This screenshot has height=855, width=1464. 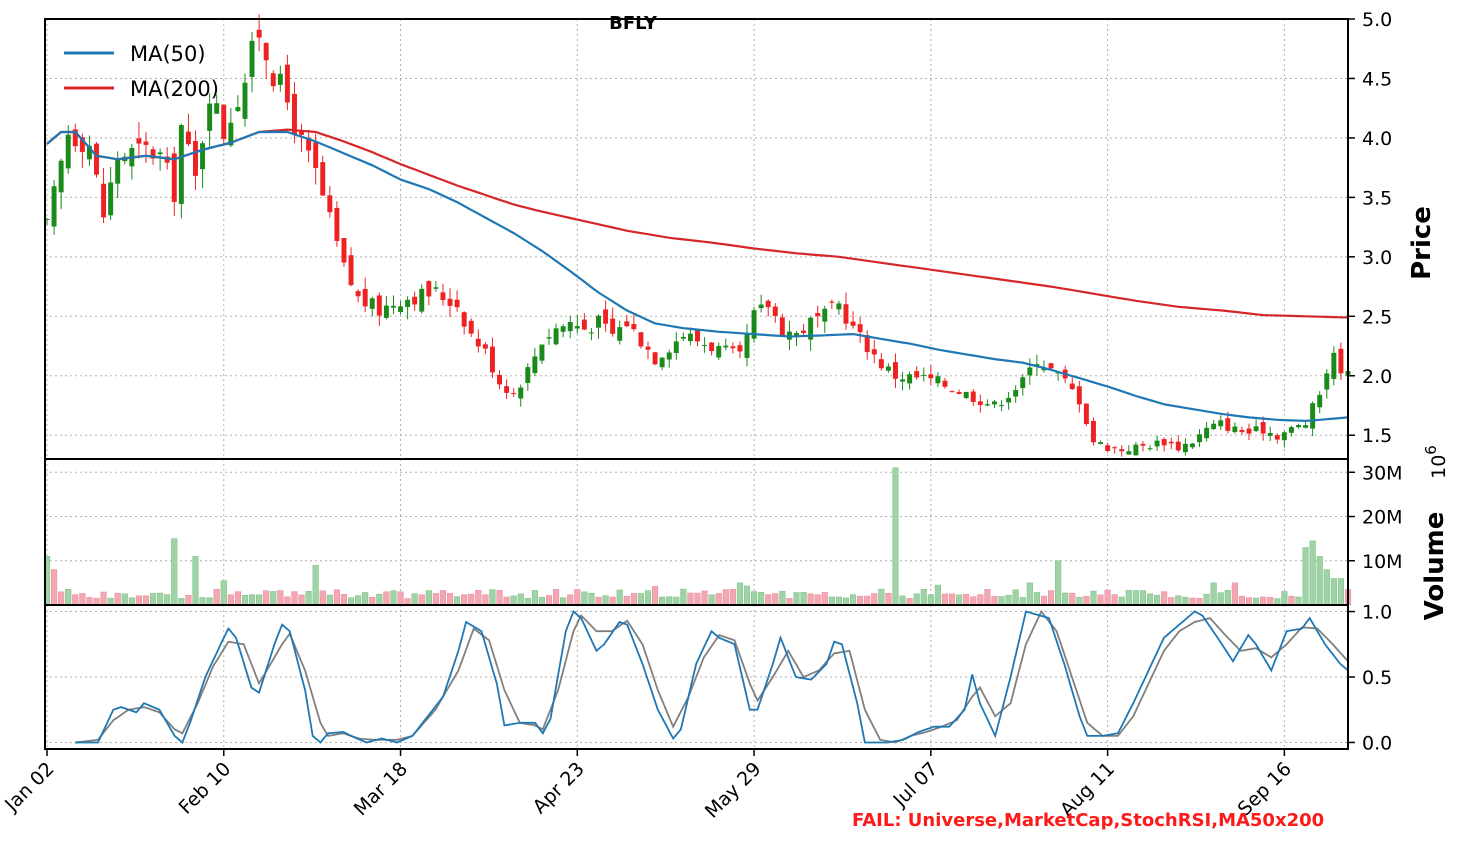 What do you see at coordinates (1377, 613) in the screenshot?
I see `stoch-tick-label: 1.0` at bounding box center [1377, 613].